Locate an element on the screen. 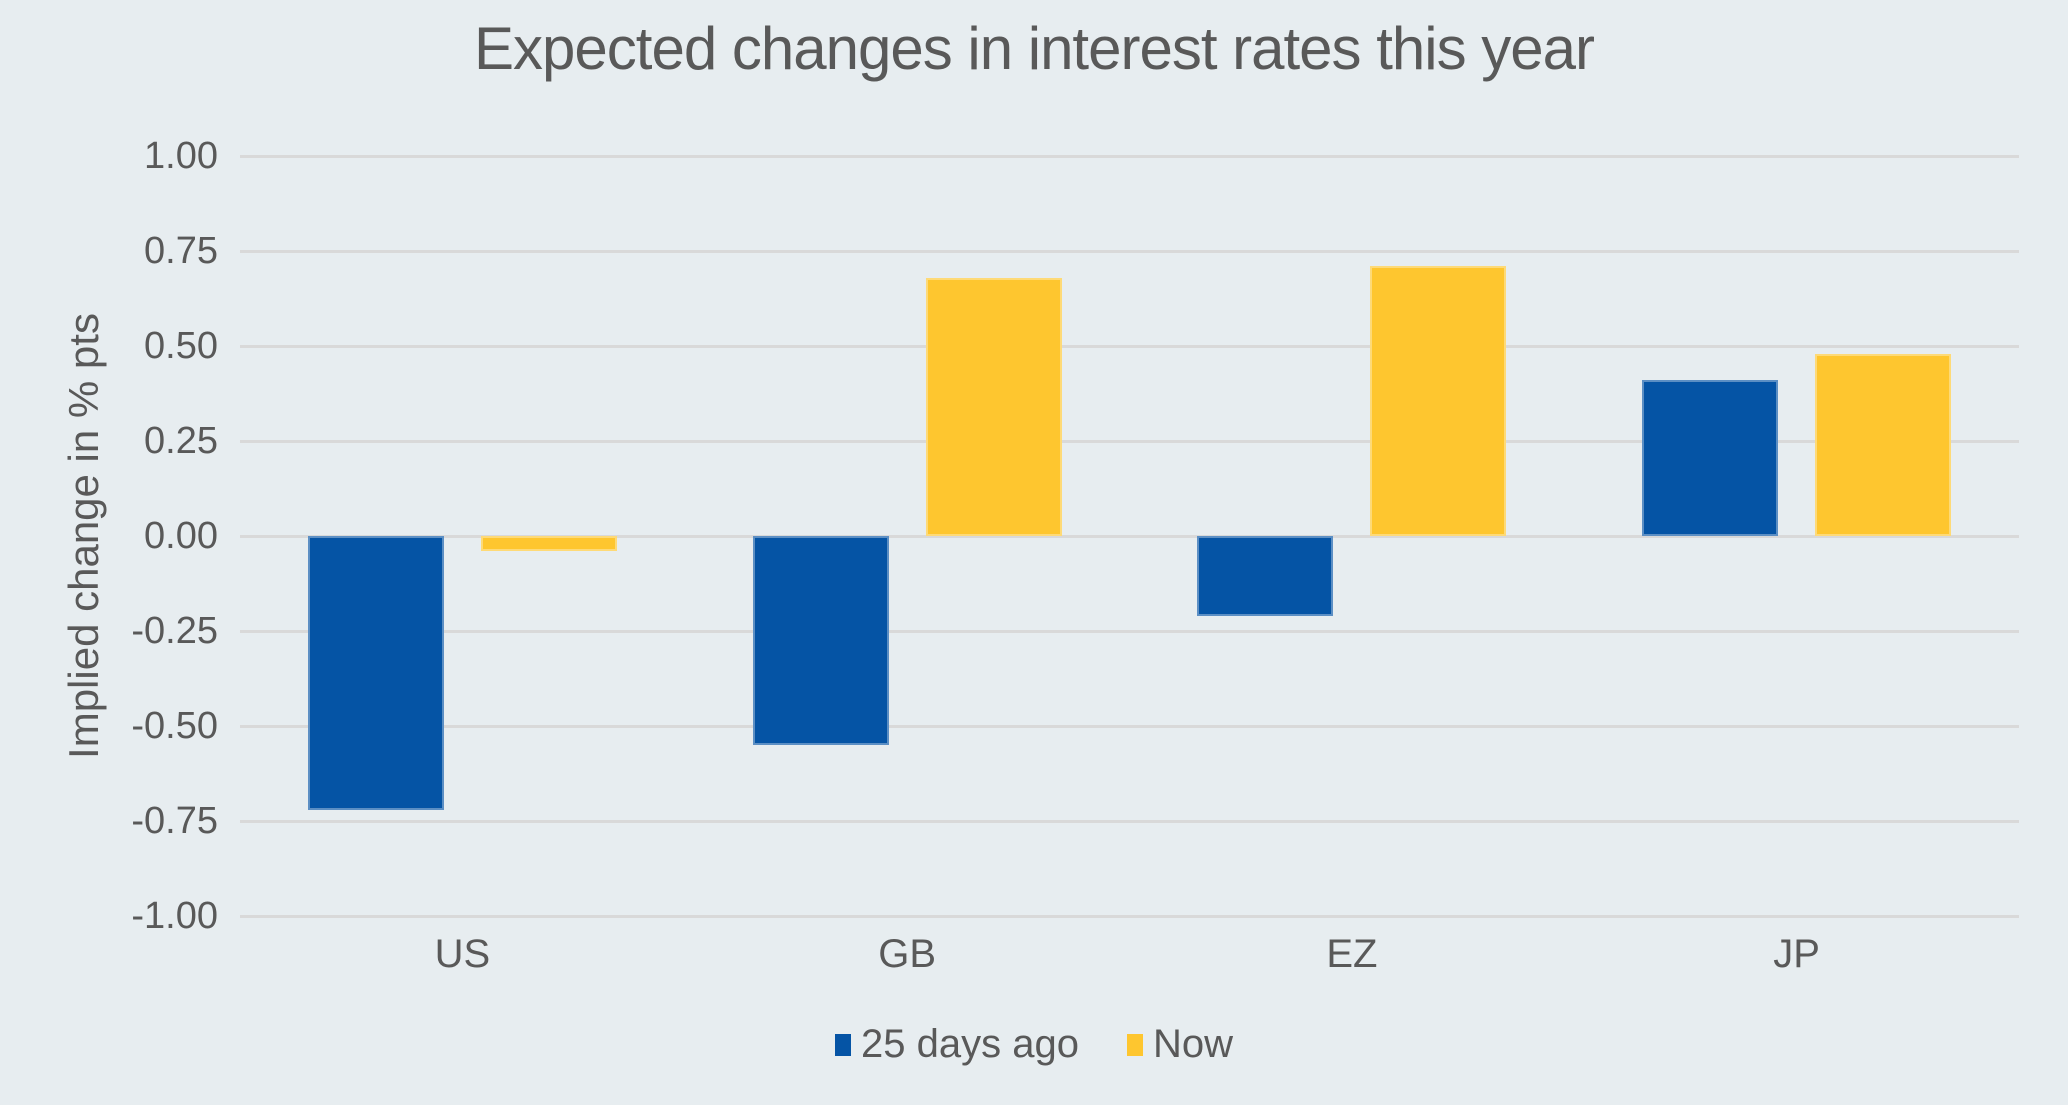 The image size is (2068, 1105). y-tick-label: 0.25 is located at coordinates (181, 441).